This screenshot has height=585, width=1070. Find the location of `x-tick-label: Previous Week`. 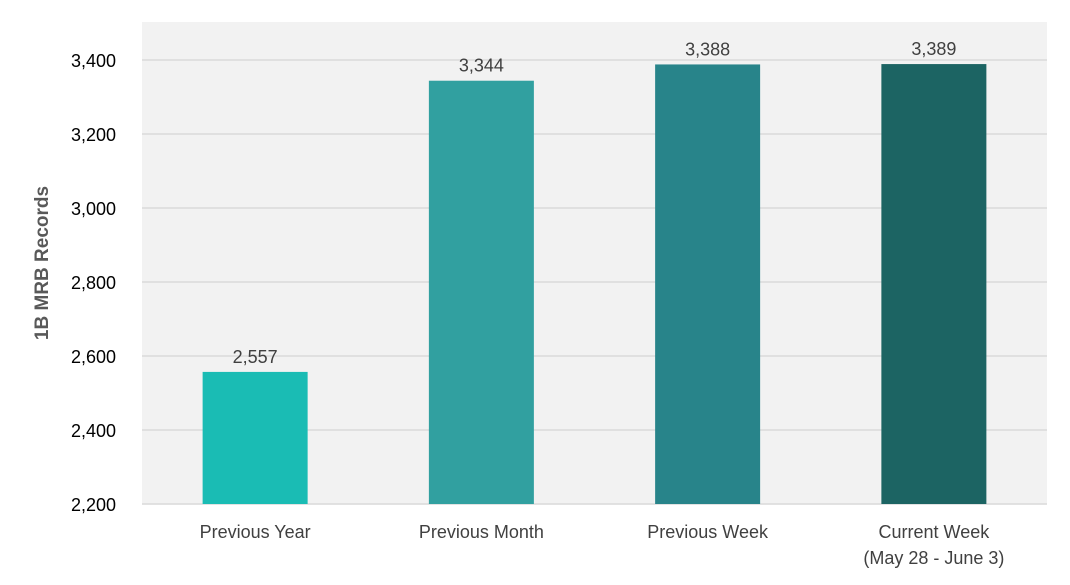

x-tick-label: Previous Week is located at coordinates (708, 532).